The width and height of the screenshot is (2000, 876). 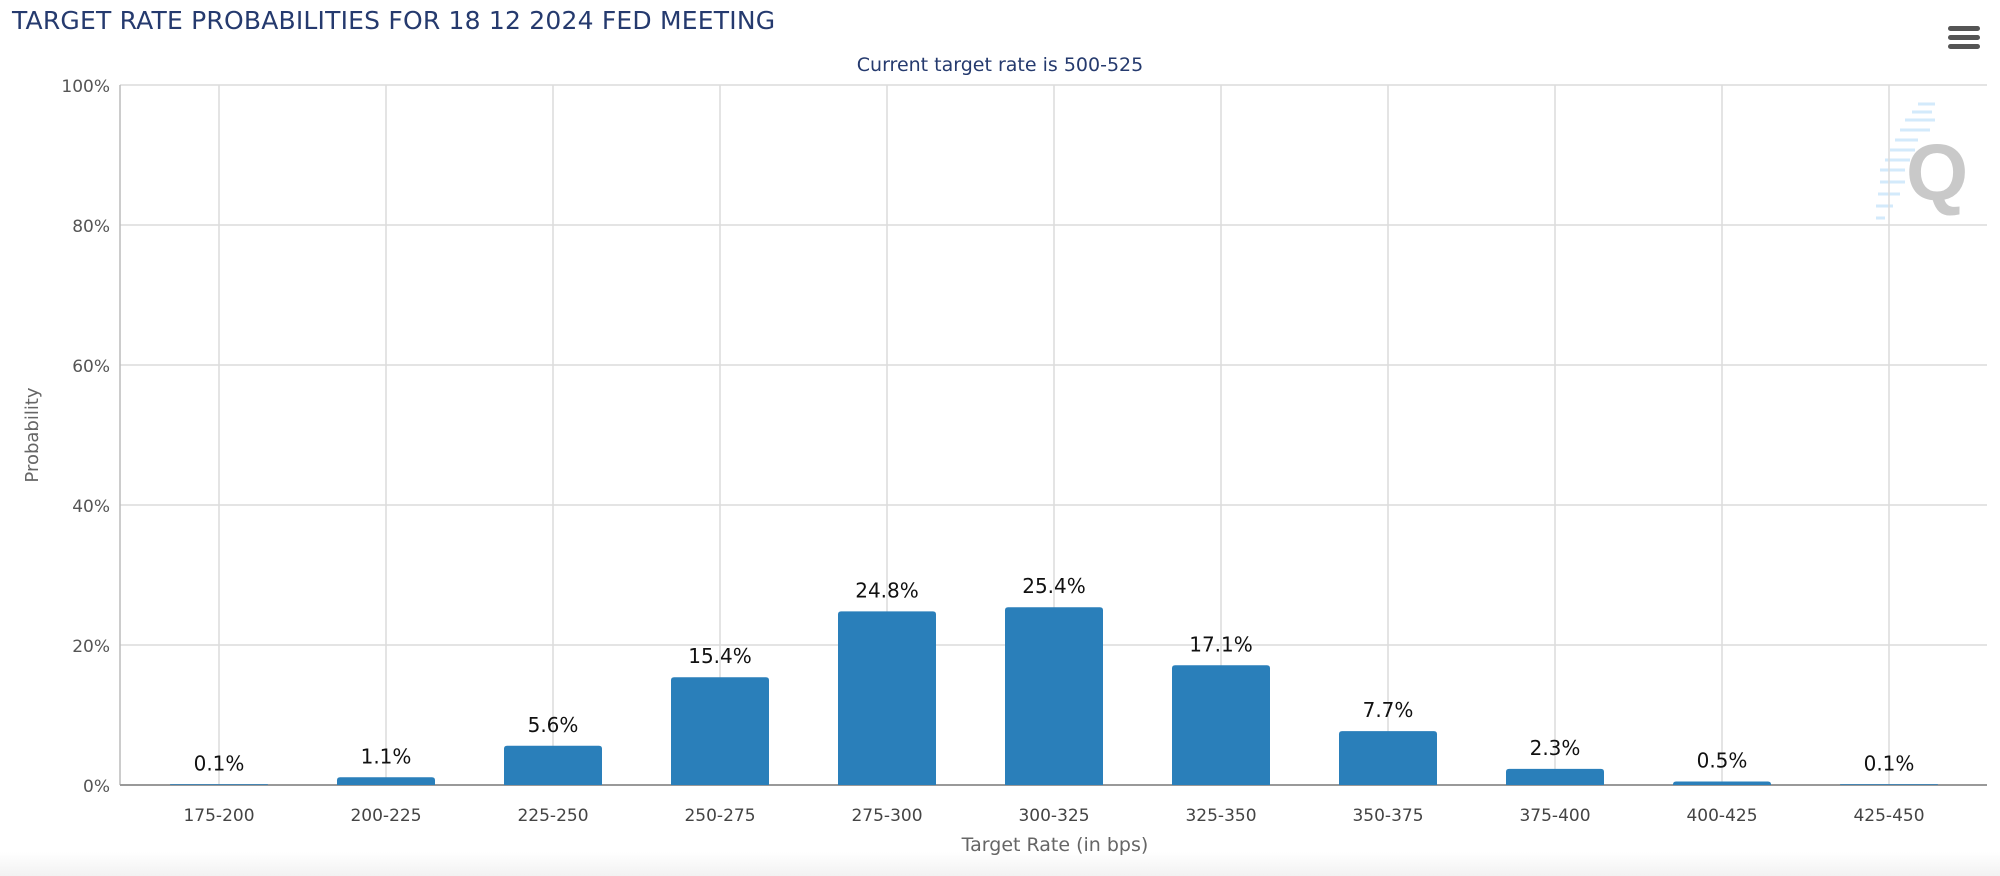 I want to click on bottom-fade, so click(x=1000, y=864).